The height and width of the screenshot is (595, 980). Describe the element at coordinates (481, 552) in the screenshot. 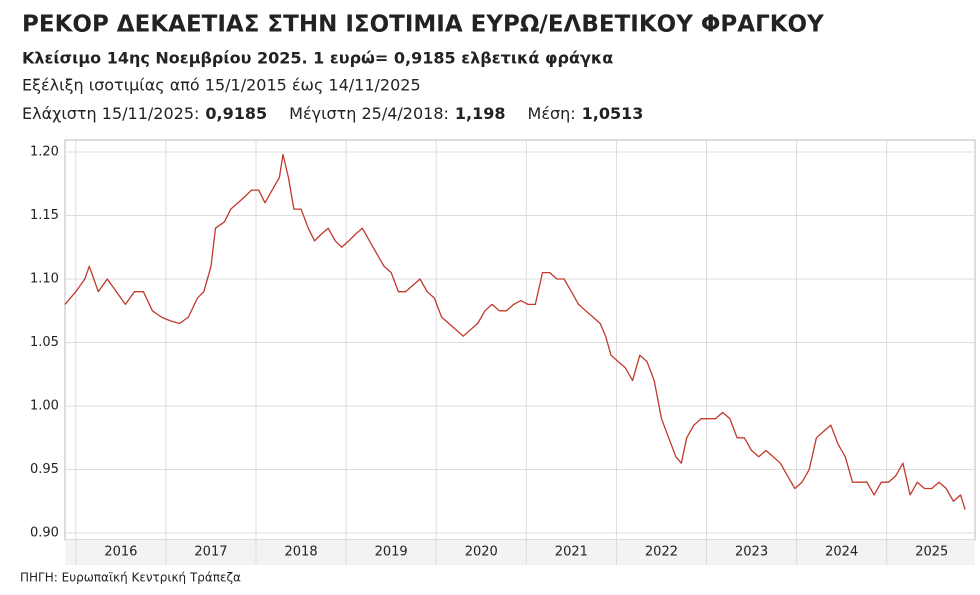

I see `x-tick-label: 2020` at that location.